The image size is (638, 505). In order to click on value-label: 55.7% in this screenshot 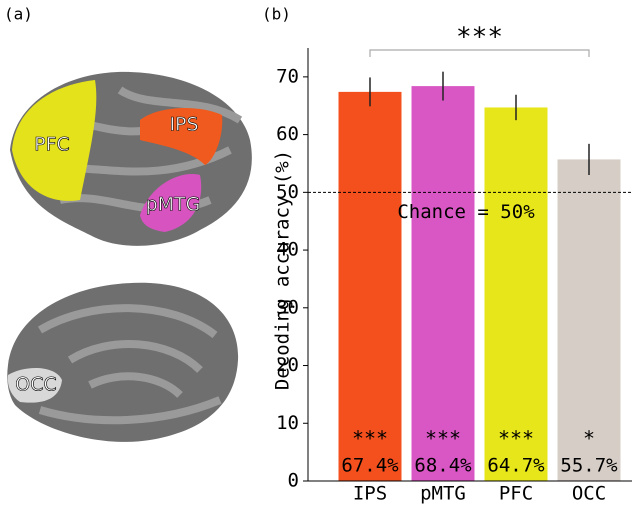, I will do `click(589, 466)`.